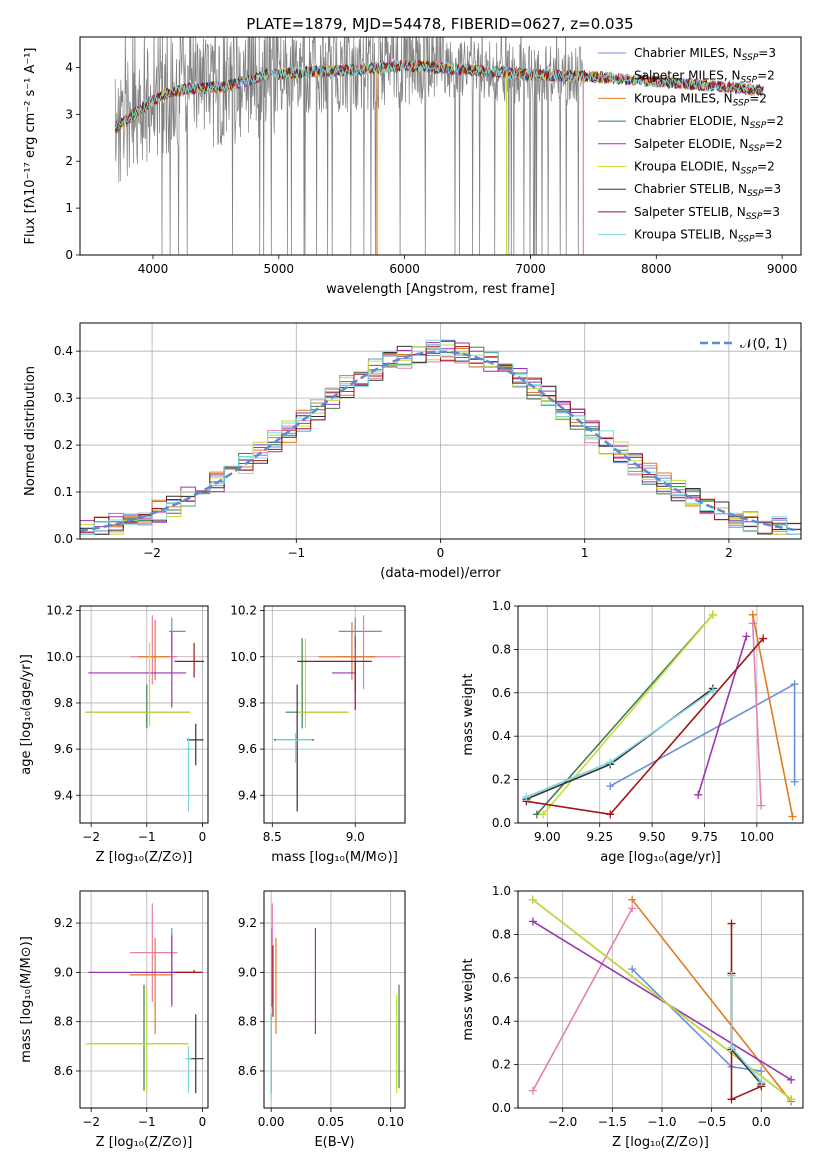 Image resolution: width=819 pixels, height=1170 pixels. What do you see at coordinates (69, 67) in the screenshot?
I see `y-tick-label: 4` at bounding box center [69, 67].